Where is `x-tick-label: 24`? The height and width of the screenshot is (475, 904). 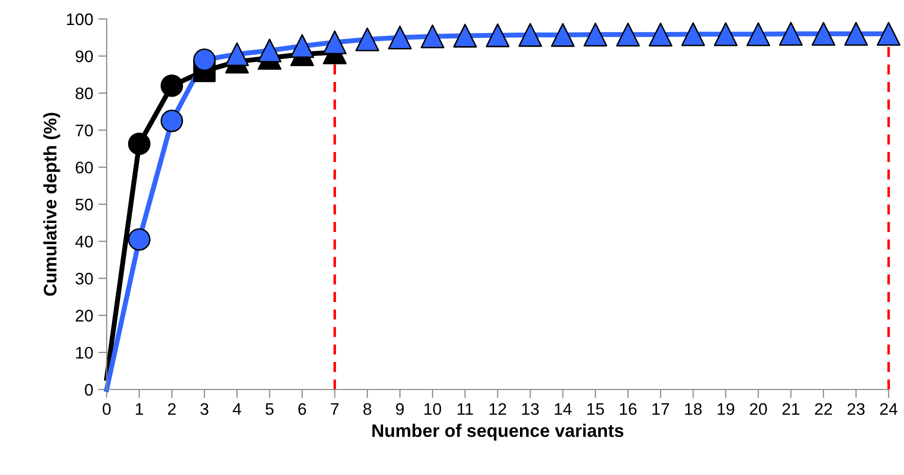 x-tick-label: 24 is located at coordinates (889, 409).